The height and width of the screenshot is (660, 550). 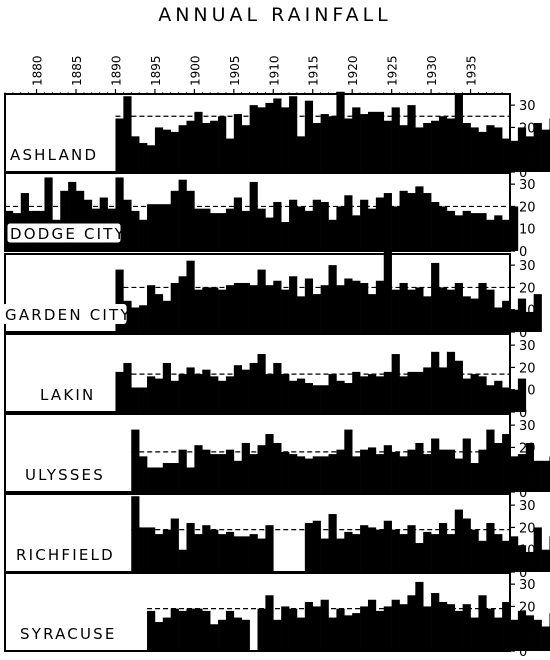 What do you see at coordinates (206, 147) in the screenshot?
I see `bar-ashland-1901` at bounding box center [206, 147].